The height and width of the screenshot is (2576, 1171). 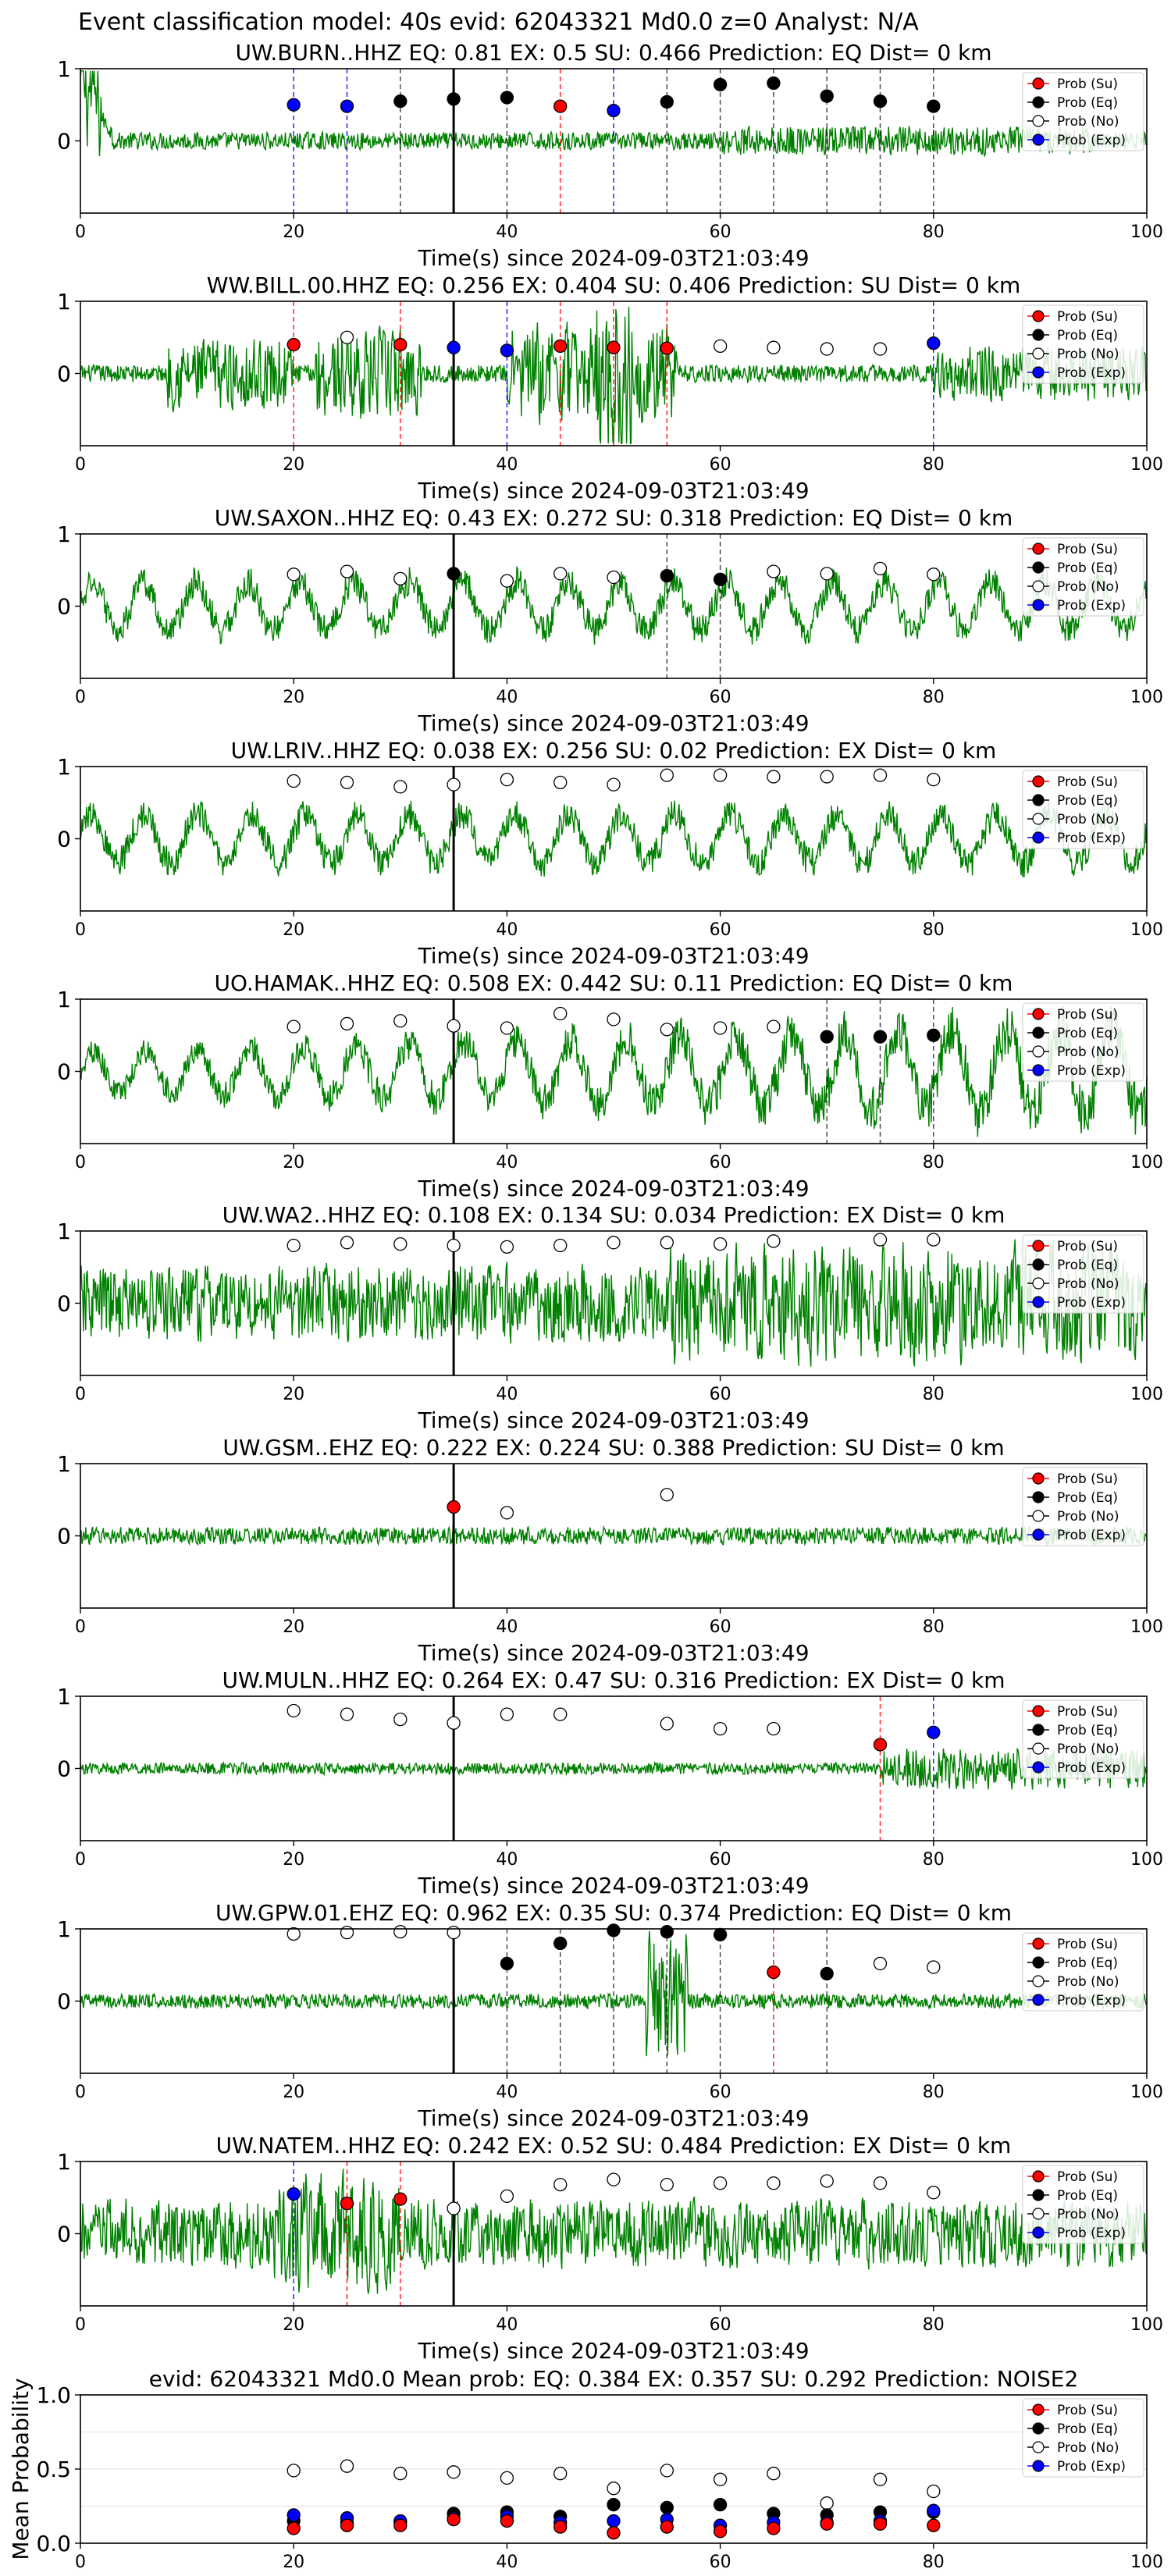 I want to click on mean-marker-exp, so click(x=294, y=2515).